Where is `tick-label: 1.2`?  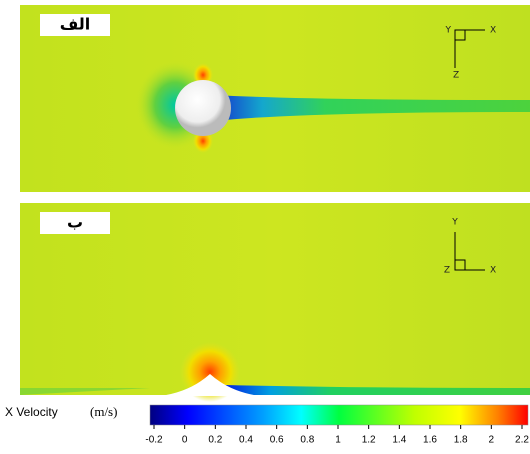 tick-label: 1.2 is located at coordinates (369, 440).